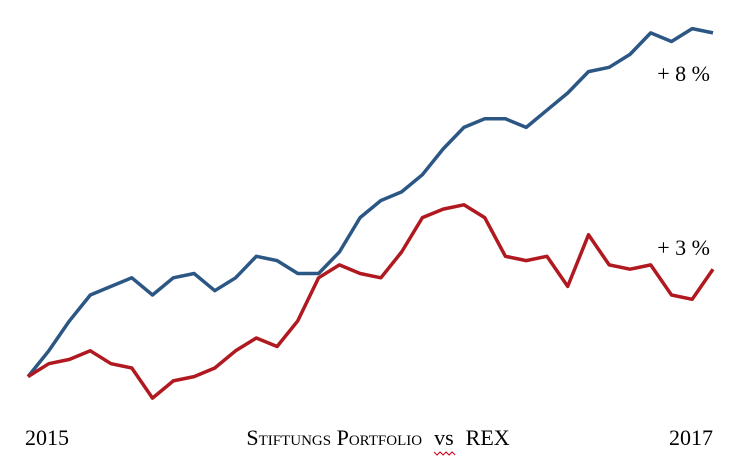 The height and width of the screenshot is (471, 736). I want to click on spell-underline, so click(444, 453).